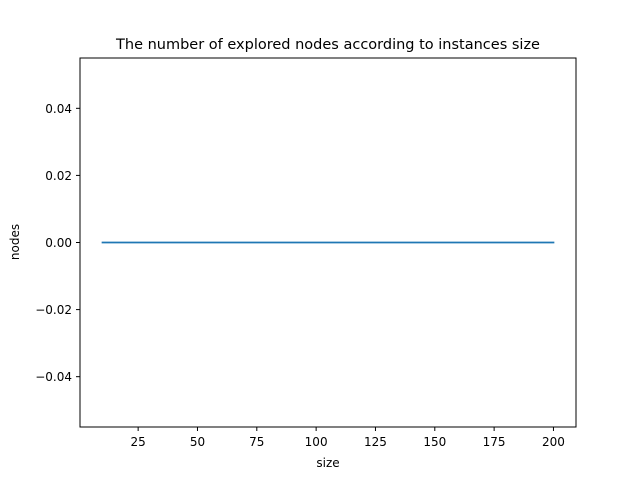  What do you see at coordinates (327, 463) in the screenshot?
I see `x-axis-label: size` at bounding box center [327, 463].